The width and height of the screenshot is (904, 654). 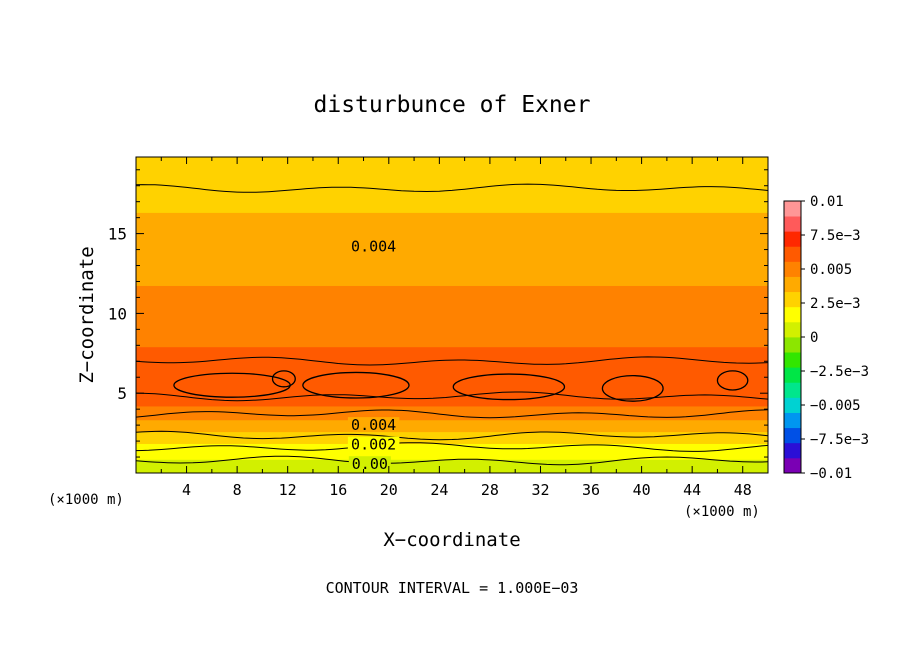 What do you see at coordinates (87, 314) in the screenshot?
I see `y-axis-label: Z−coordinate` at bounding box center [87, 314].